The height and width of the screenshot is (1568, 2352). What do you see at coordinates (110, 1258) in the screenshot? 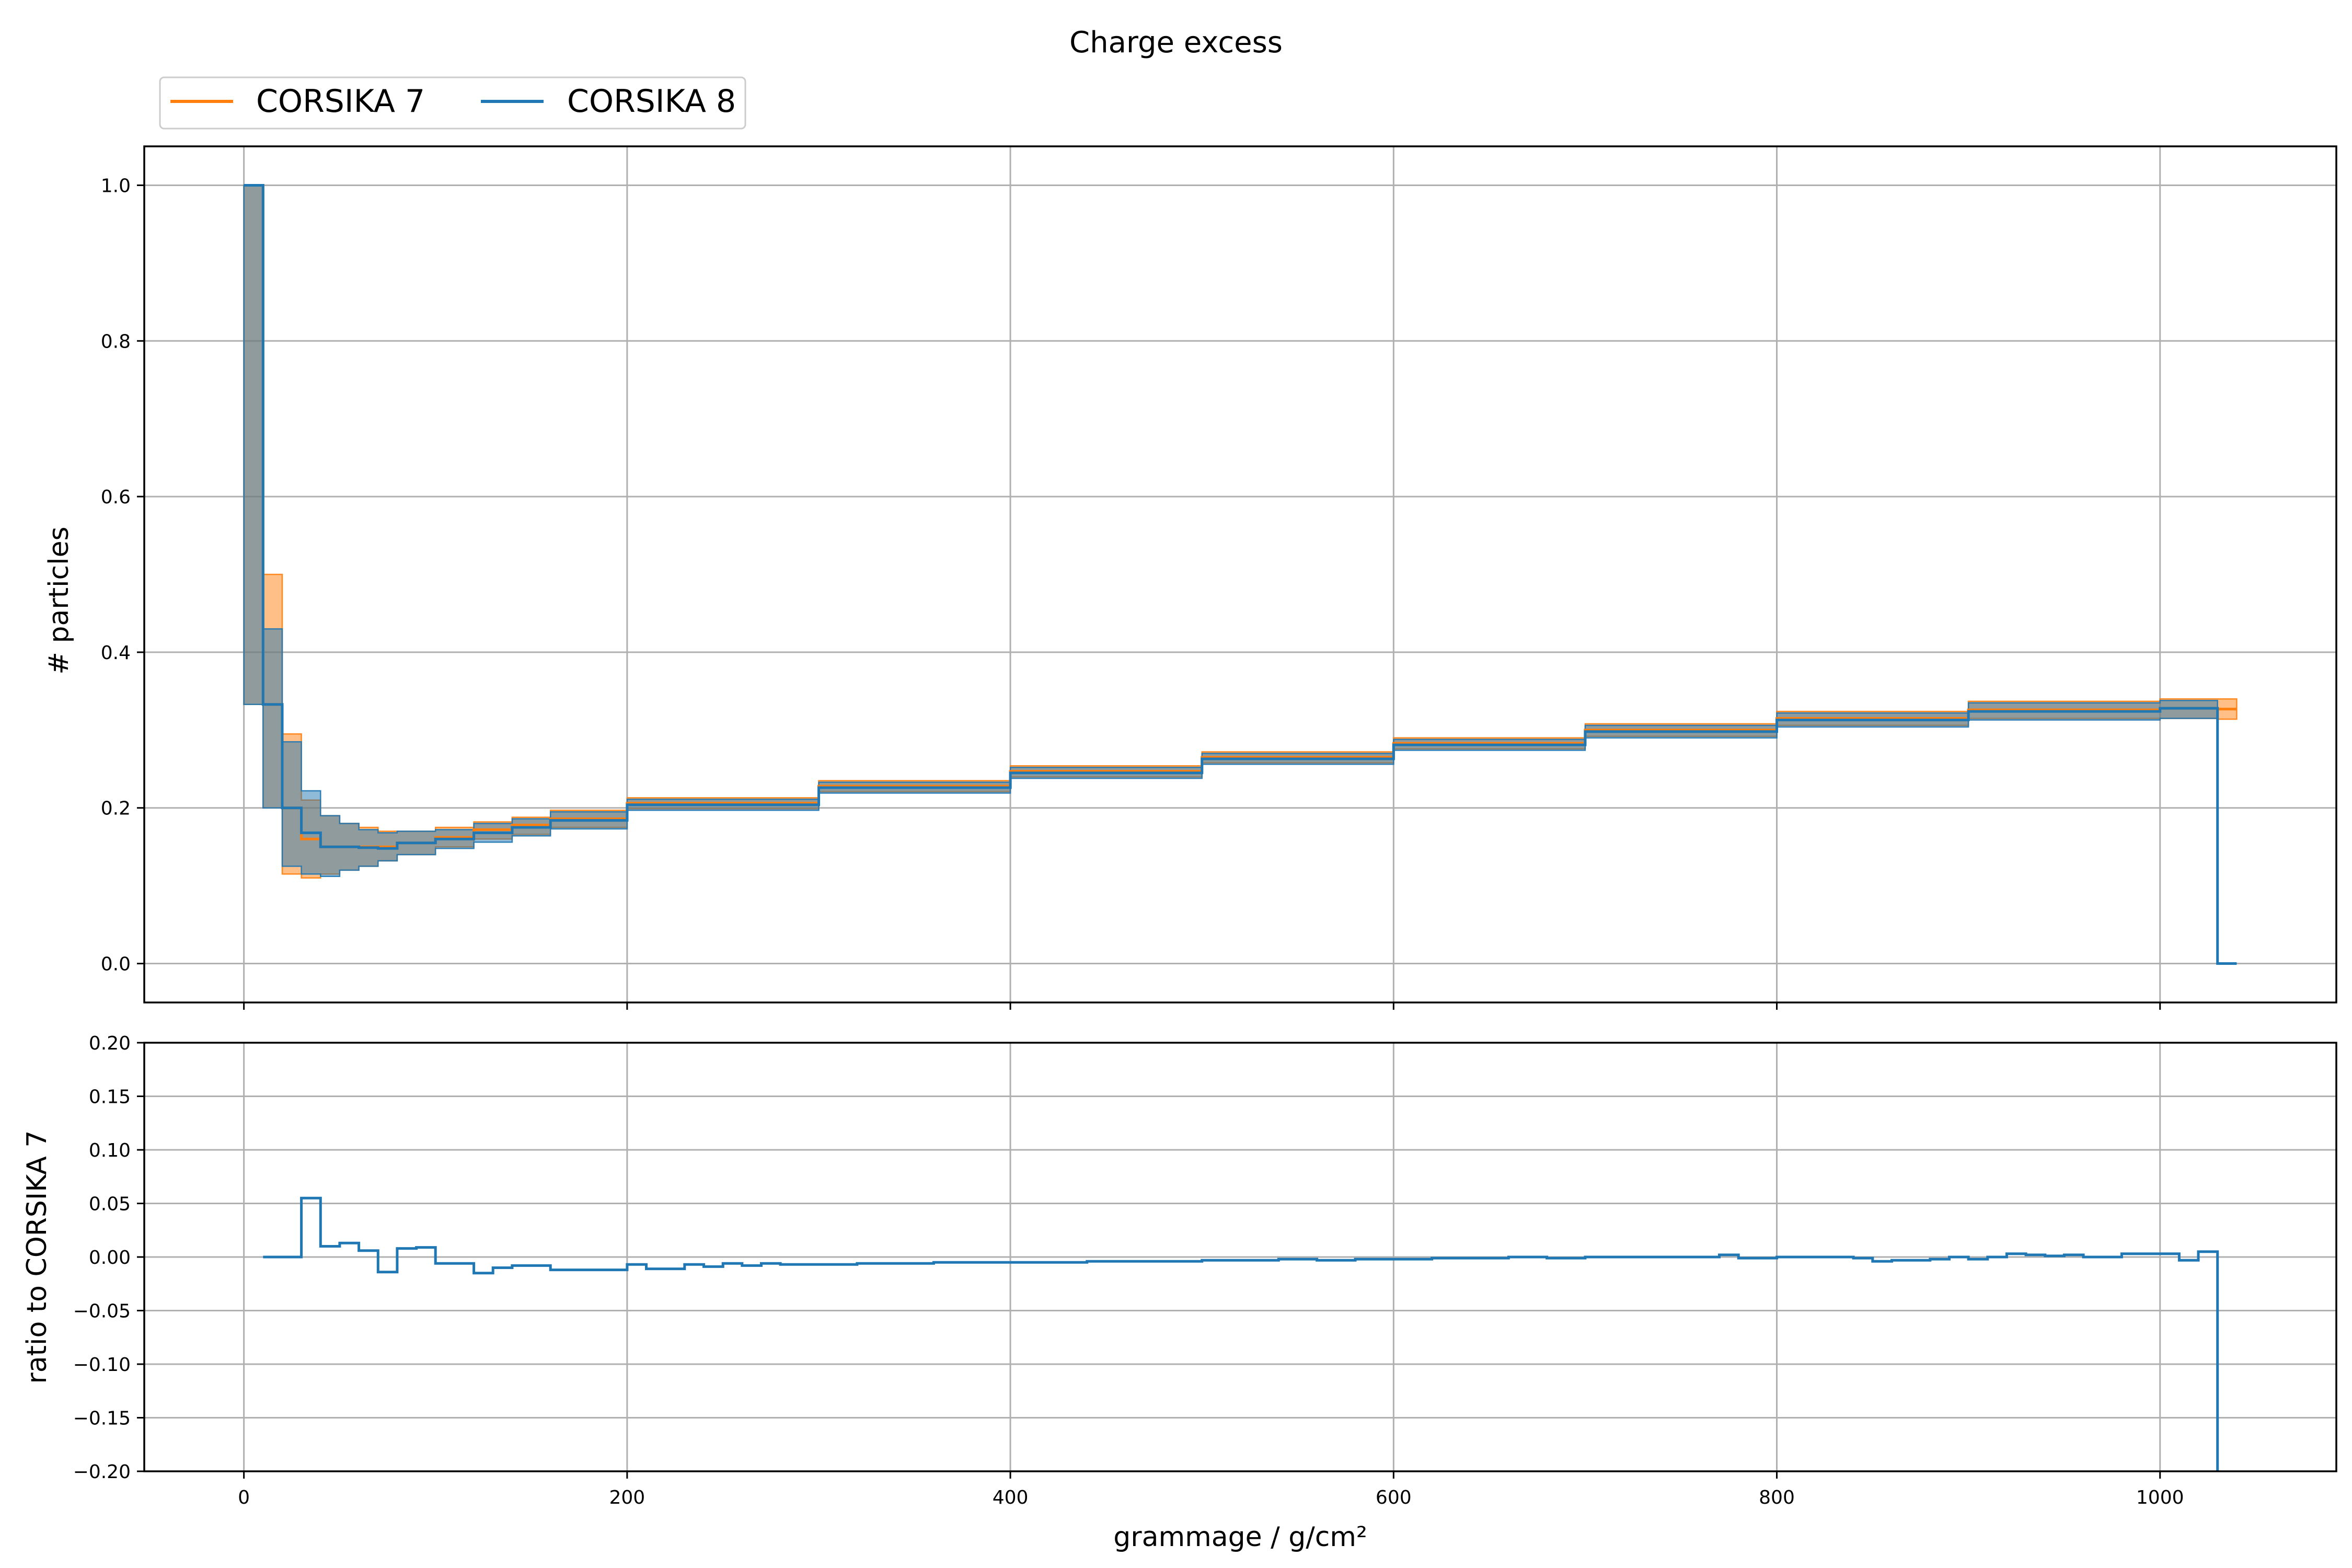
I see `ratio-ytick-label-4: 0.00` at bounding box center [110, 1258].